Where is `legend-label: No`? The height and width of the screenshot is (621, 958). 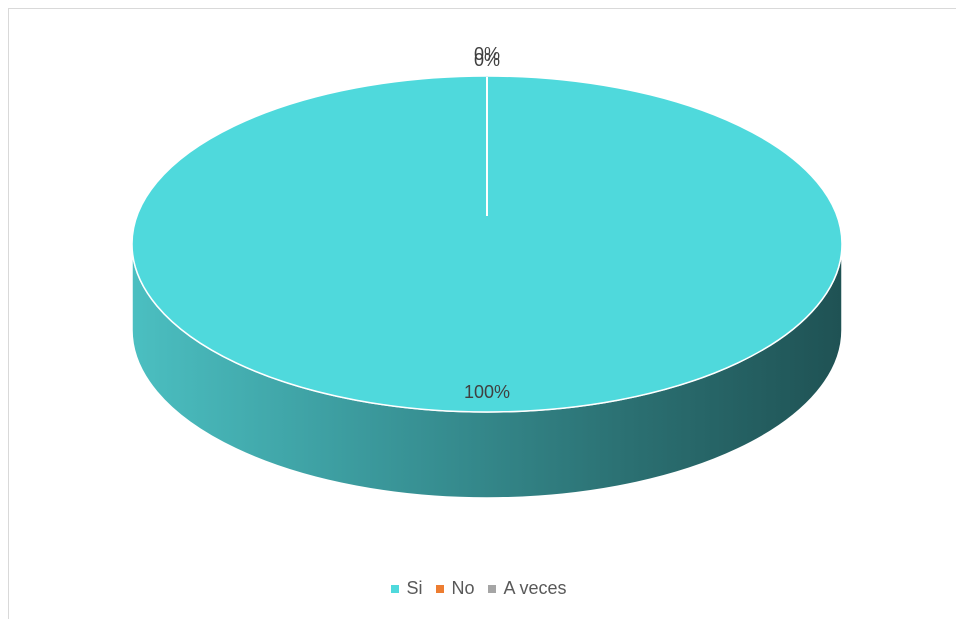 legend-label: No is located at coordinates (463, 588).